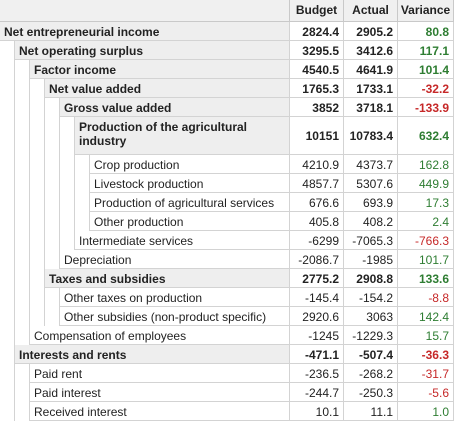 This screenshot has height=421, width=454. What do you see at coordinates (371, 31) in the screenshot?
I see `actual-cell: 2905.2` at bounding box center [371, 31].